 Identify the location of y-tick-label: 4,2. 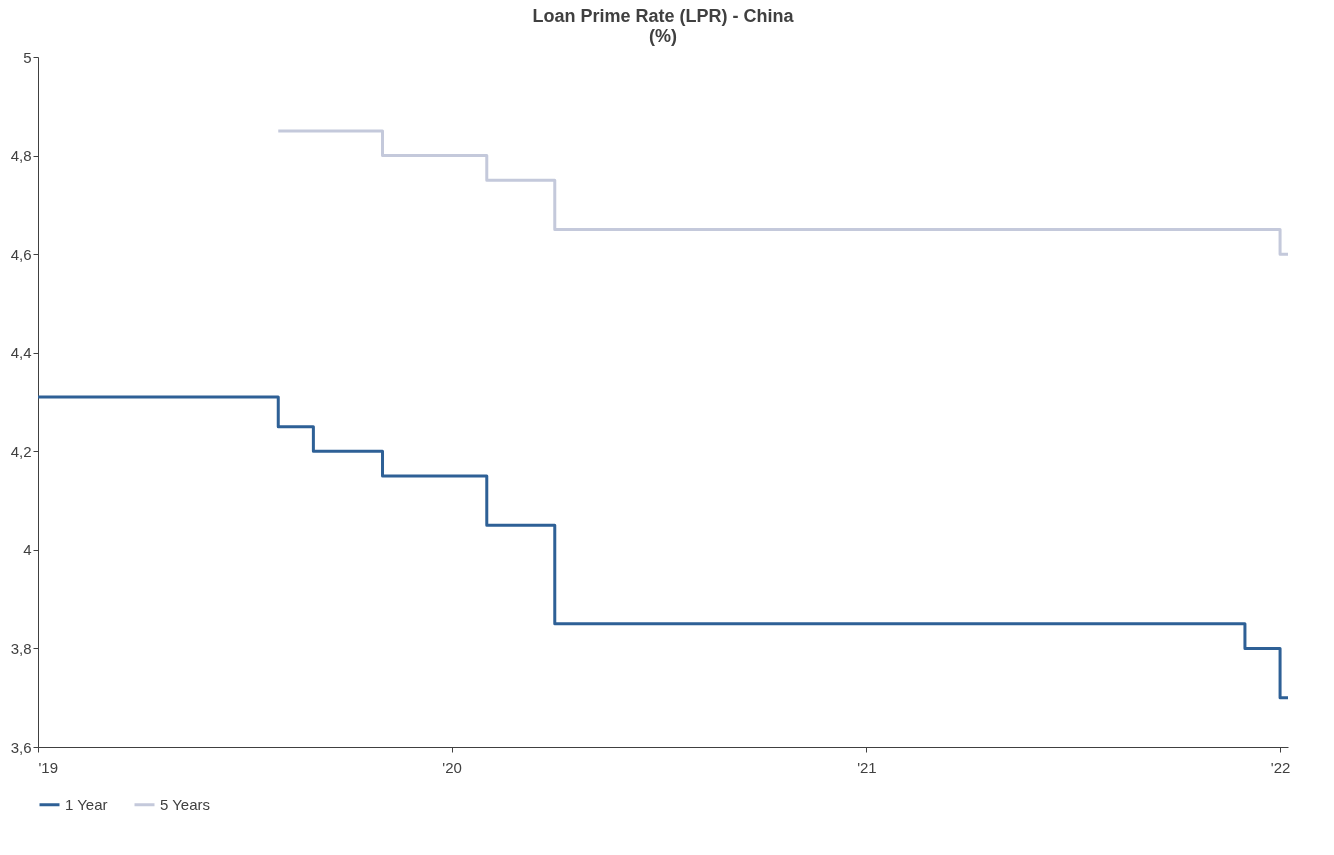
(21, 451).